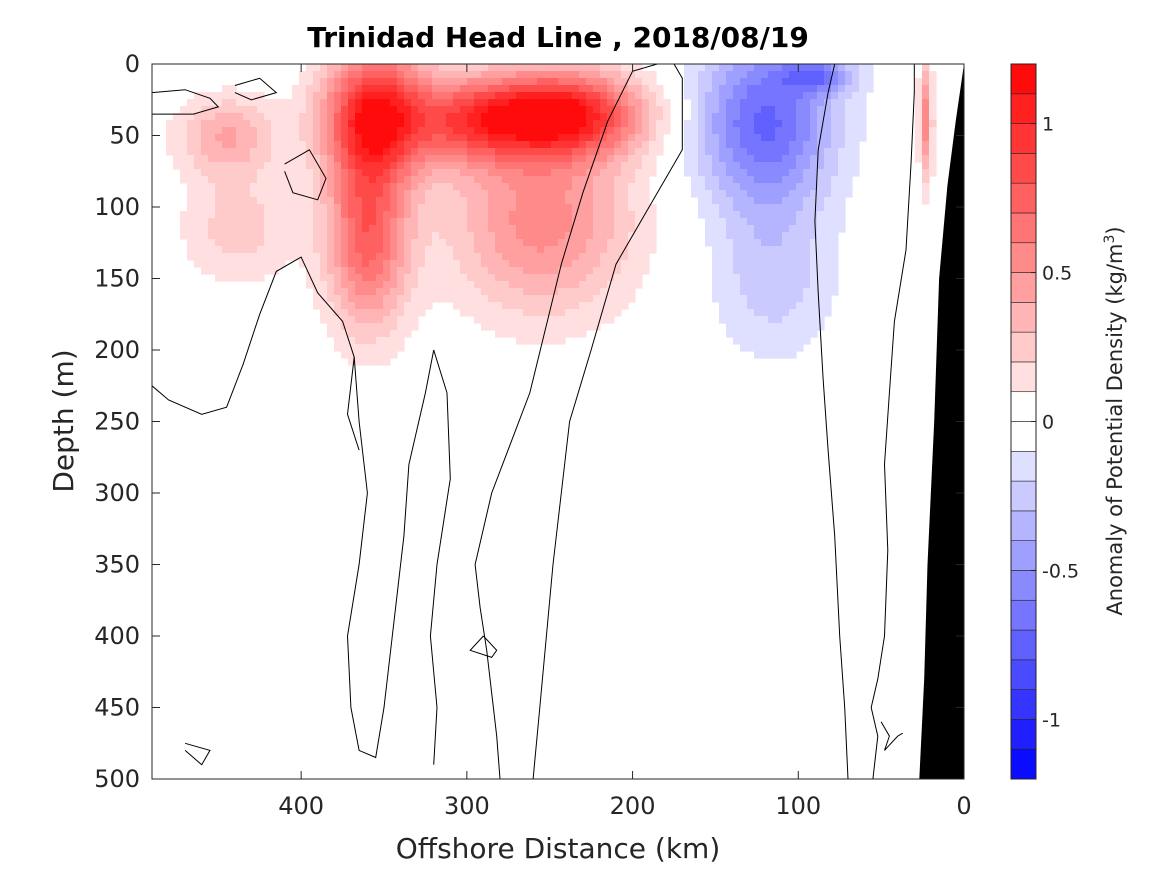 This screenshot has width=1167, height=875. Describe the element at coordinates (611, 215) in the screenshot. I see `heatmap-cell-2004` at that location.